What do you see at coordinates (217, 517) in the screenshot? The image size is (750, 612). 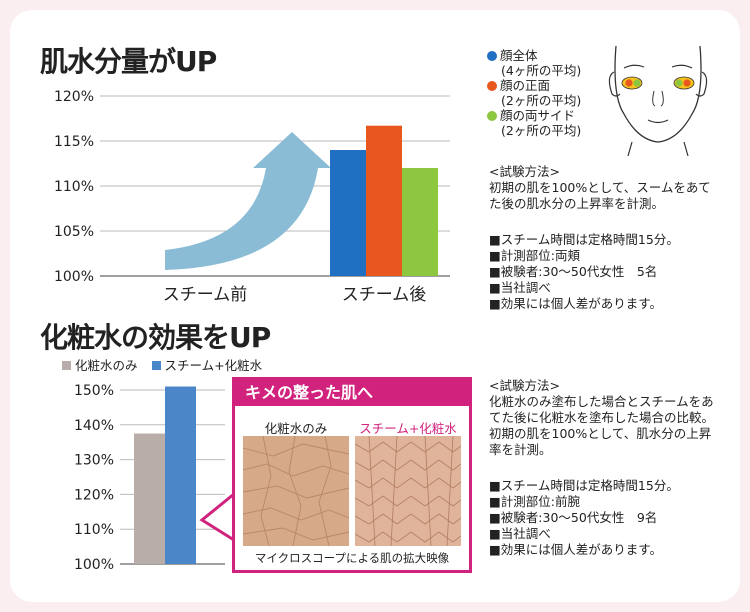 I see `callout-pointer` at bounding box center [217, 517].